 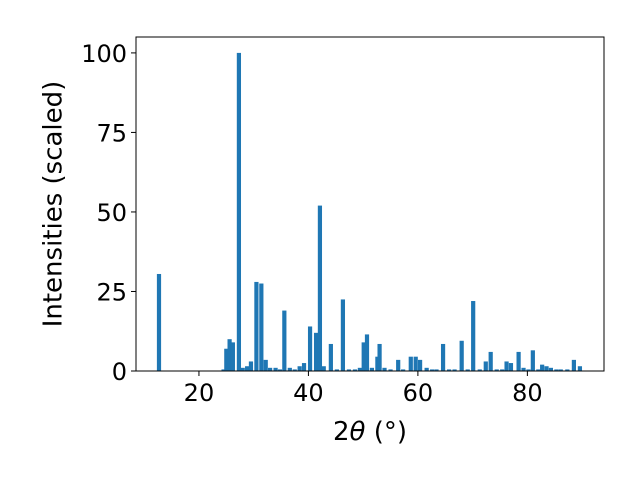 What do you see at coordinates (527, 393) in the screenshot?
I see `x-tick-label: 80` at bounding box center [527, 393].